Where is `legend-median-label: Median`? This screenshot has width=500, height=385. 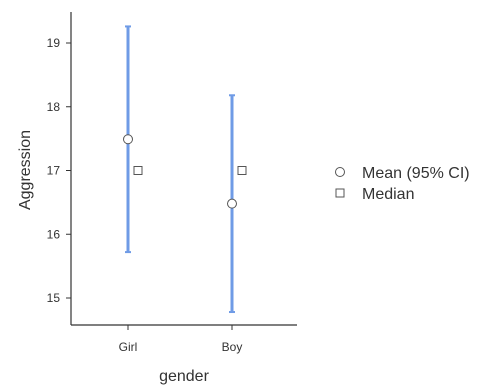
legend-median-label: Median is located at coordinates (388, 194).